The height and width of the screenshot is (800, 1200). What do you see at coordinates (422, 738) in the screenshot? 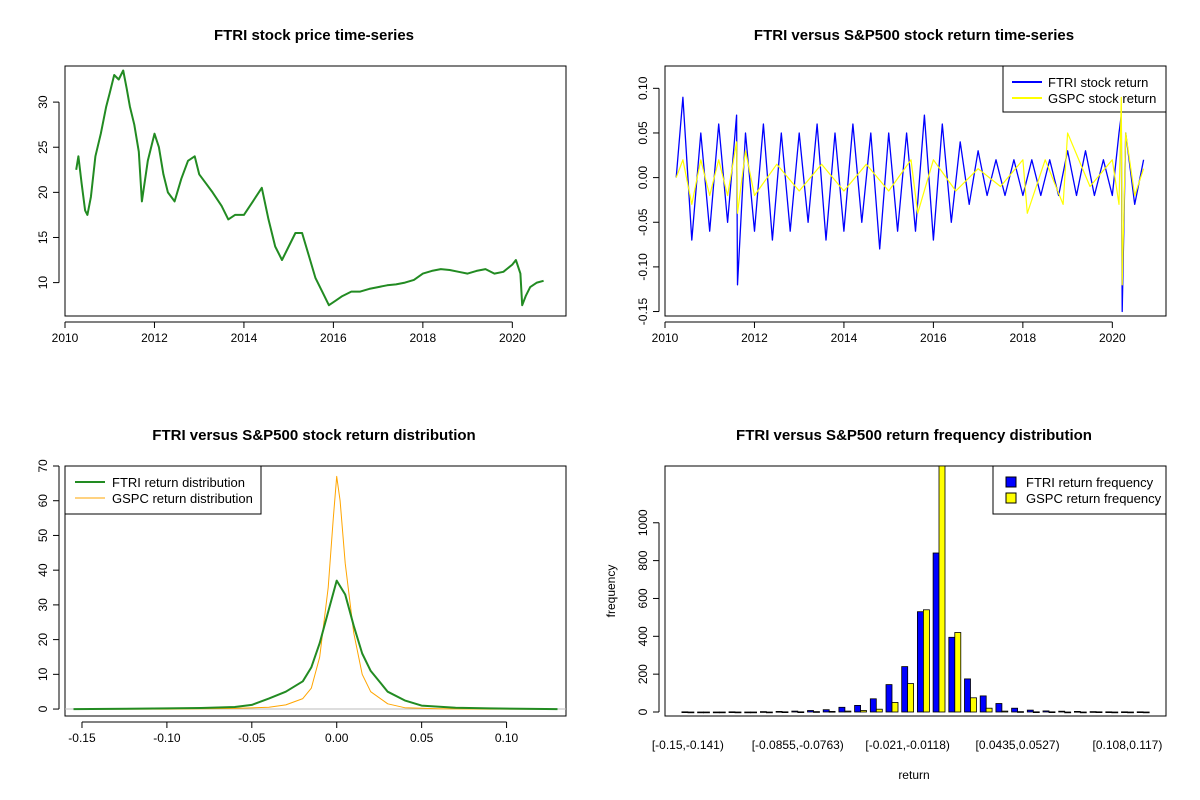
I see `x-tick-label: 0.05` at bounding box center [422, 738].